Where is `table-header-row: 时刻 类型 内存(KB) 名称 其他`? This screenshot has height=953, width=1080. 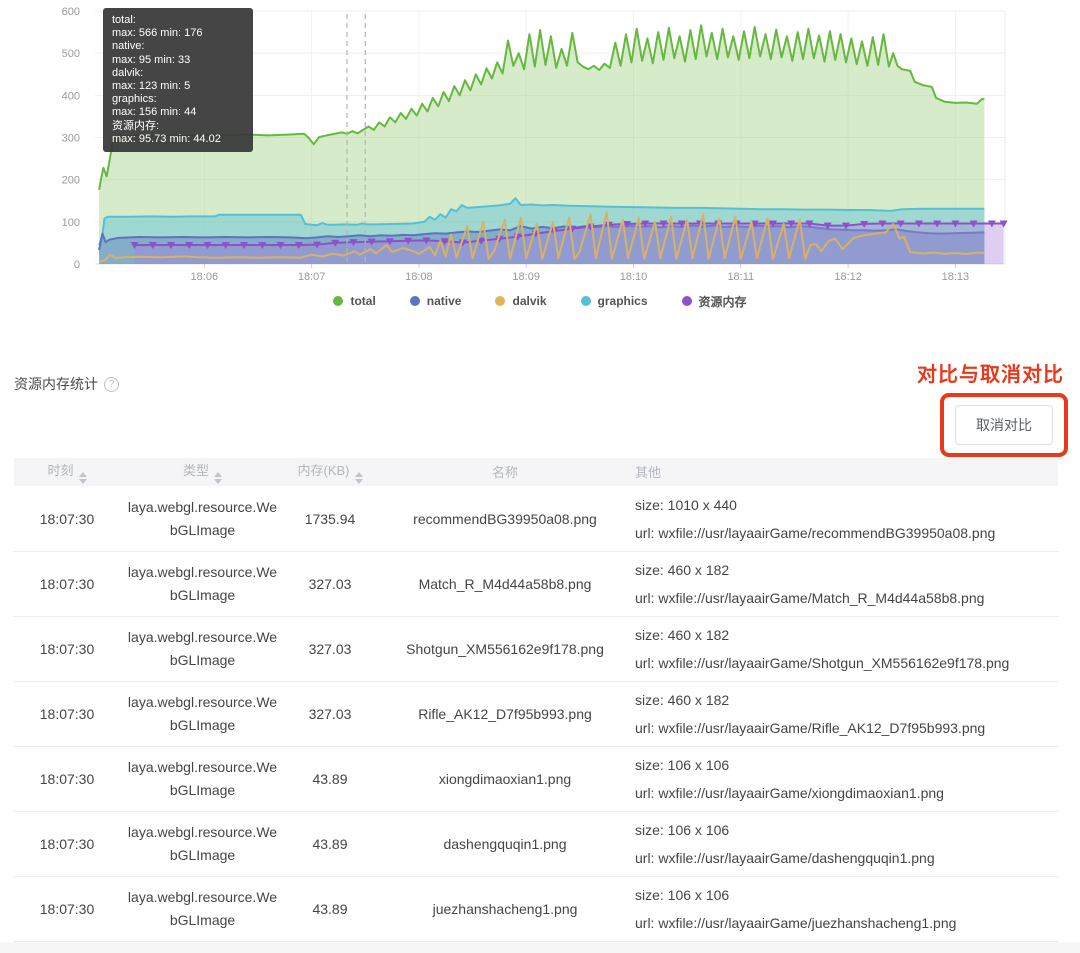 table-header-row: 时刻 类型 内存(KB) 名称 其他 is located at coordinates (536, 472).